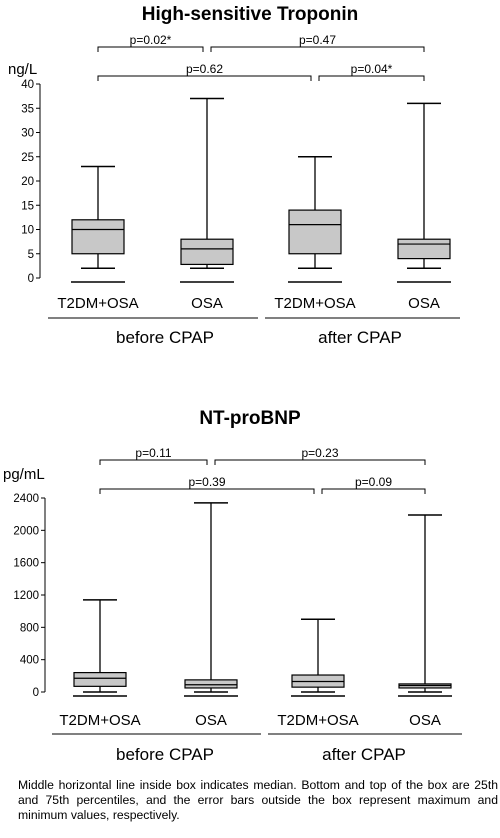  What do you see at coordinates (27, 158) in the screenshot?
I see `y-tick-label: 25` at bounding box center [27, 158].